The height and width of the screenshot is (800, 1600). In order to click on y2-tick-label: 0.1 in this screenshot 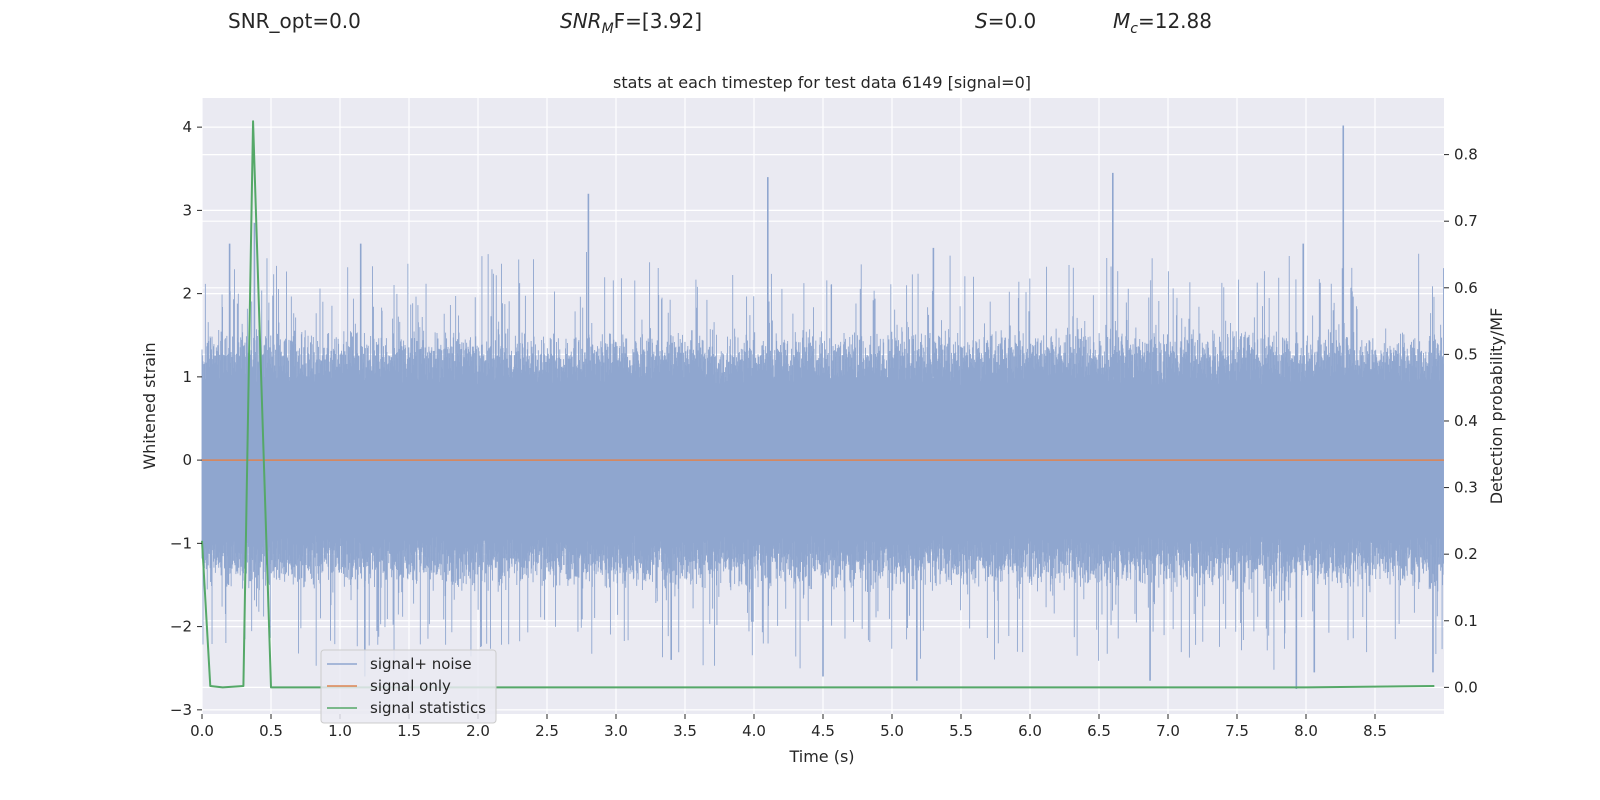, I will do `click(1466, 621)`.